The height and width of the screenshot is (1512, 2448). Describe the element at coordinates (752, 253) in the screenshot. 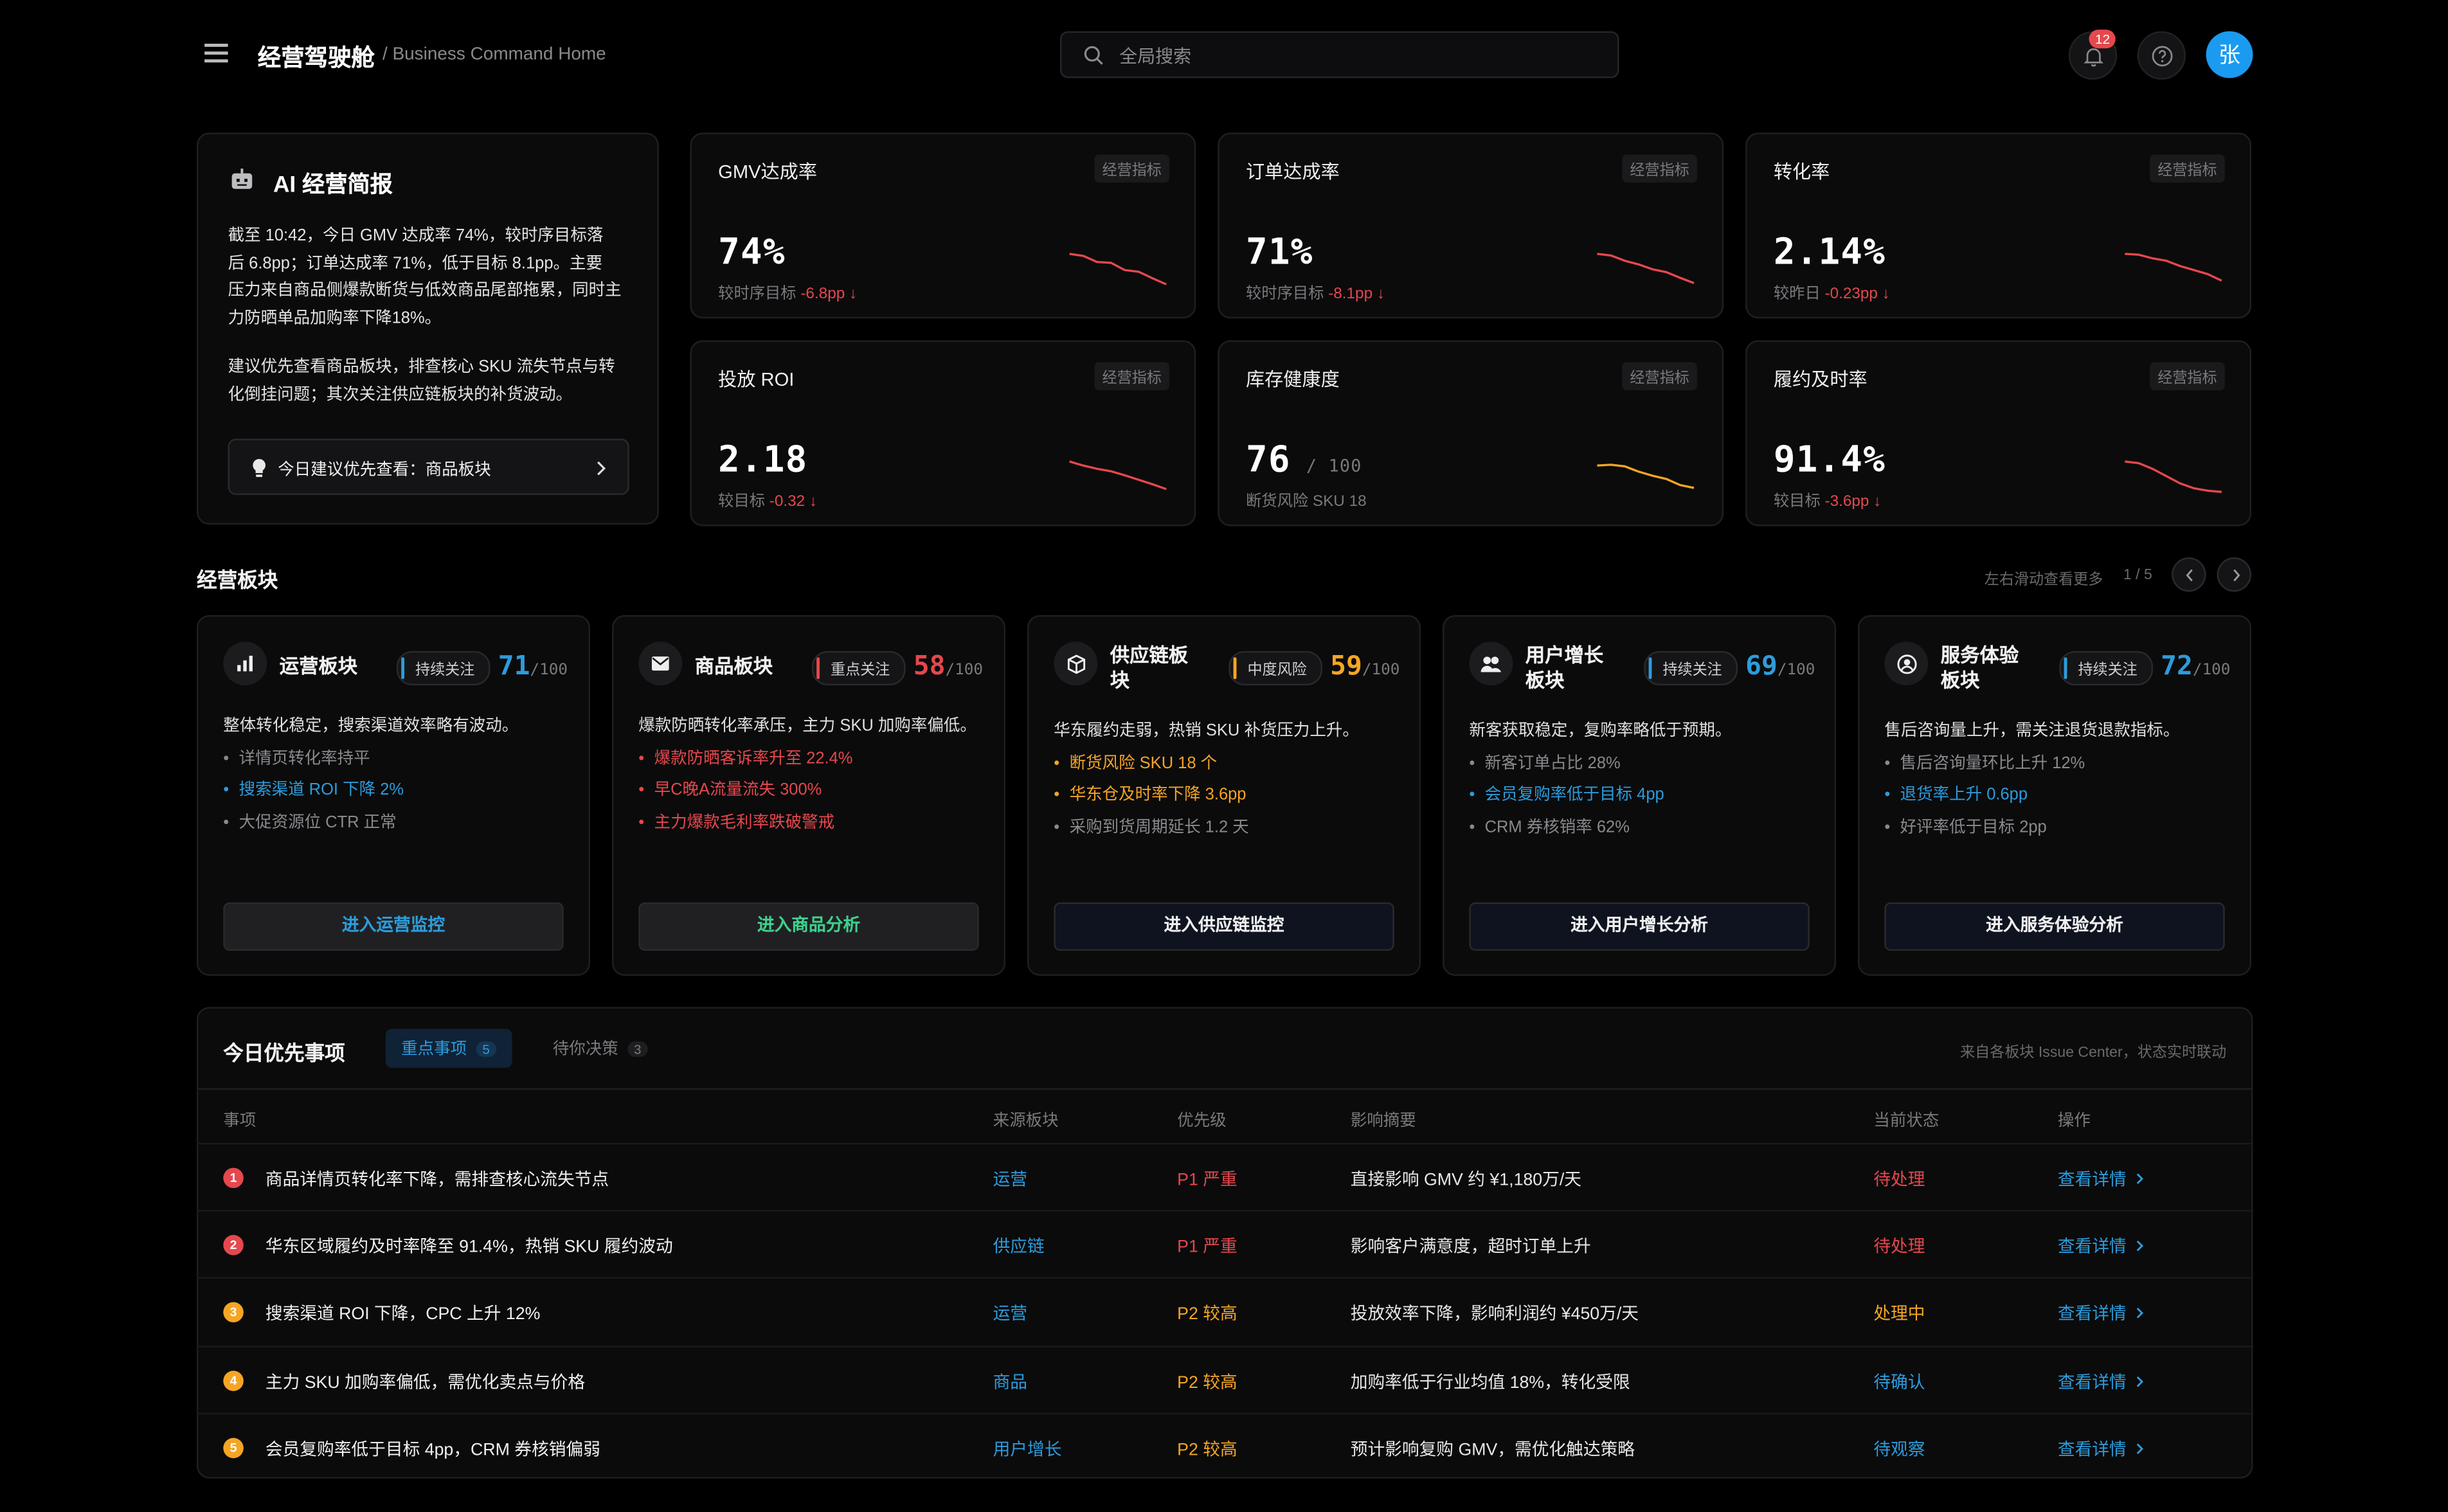

I see `kpi-value: 74%` at that location.